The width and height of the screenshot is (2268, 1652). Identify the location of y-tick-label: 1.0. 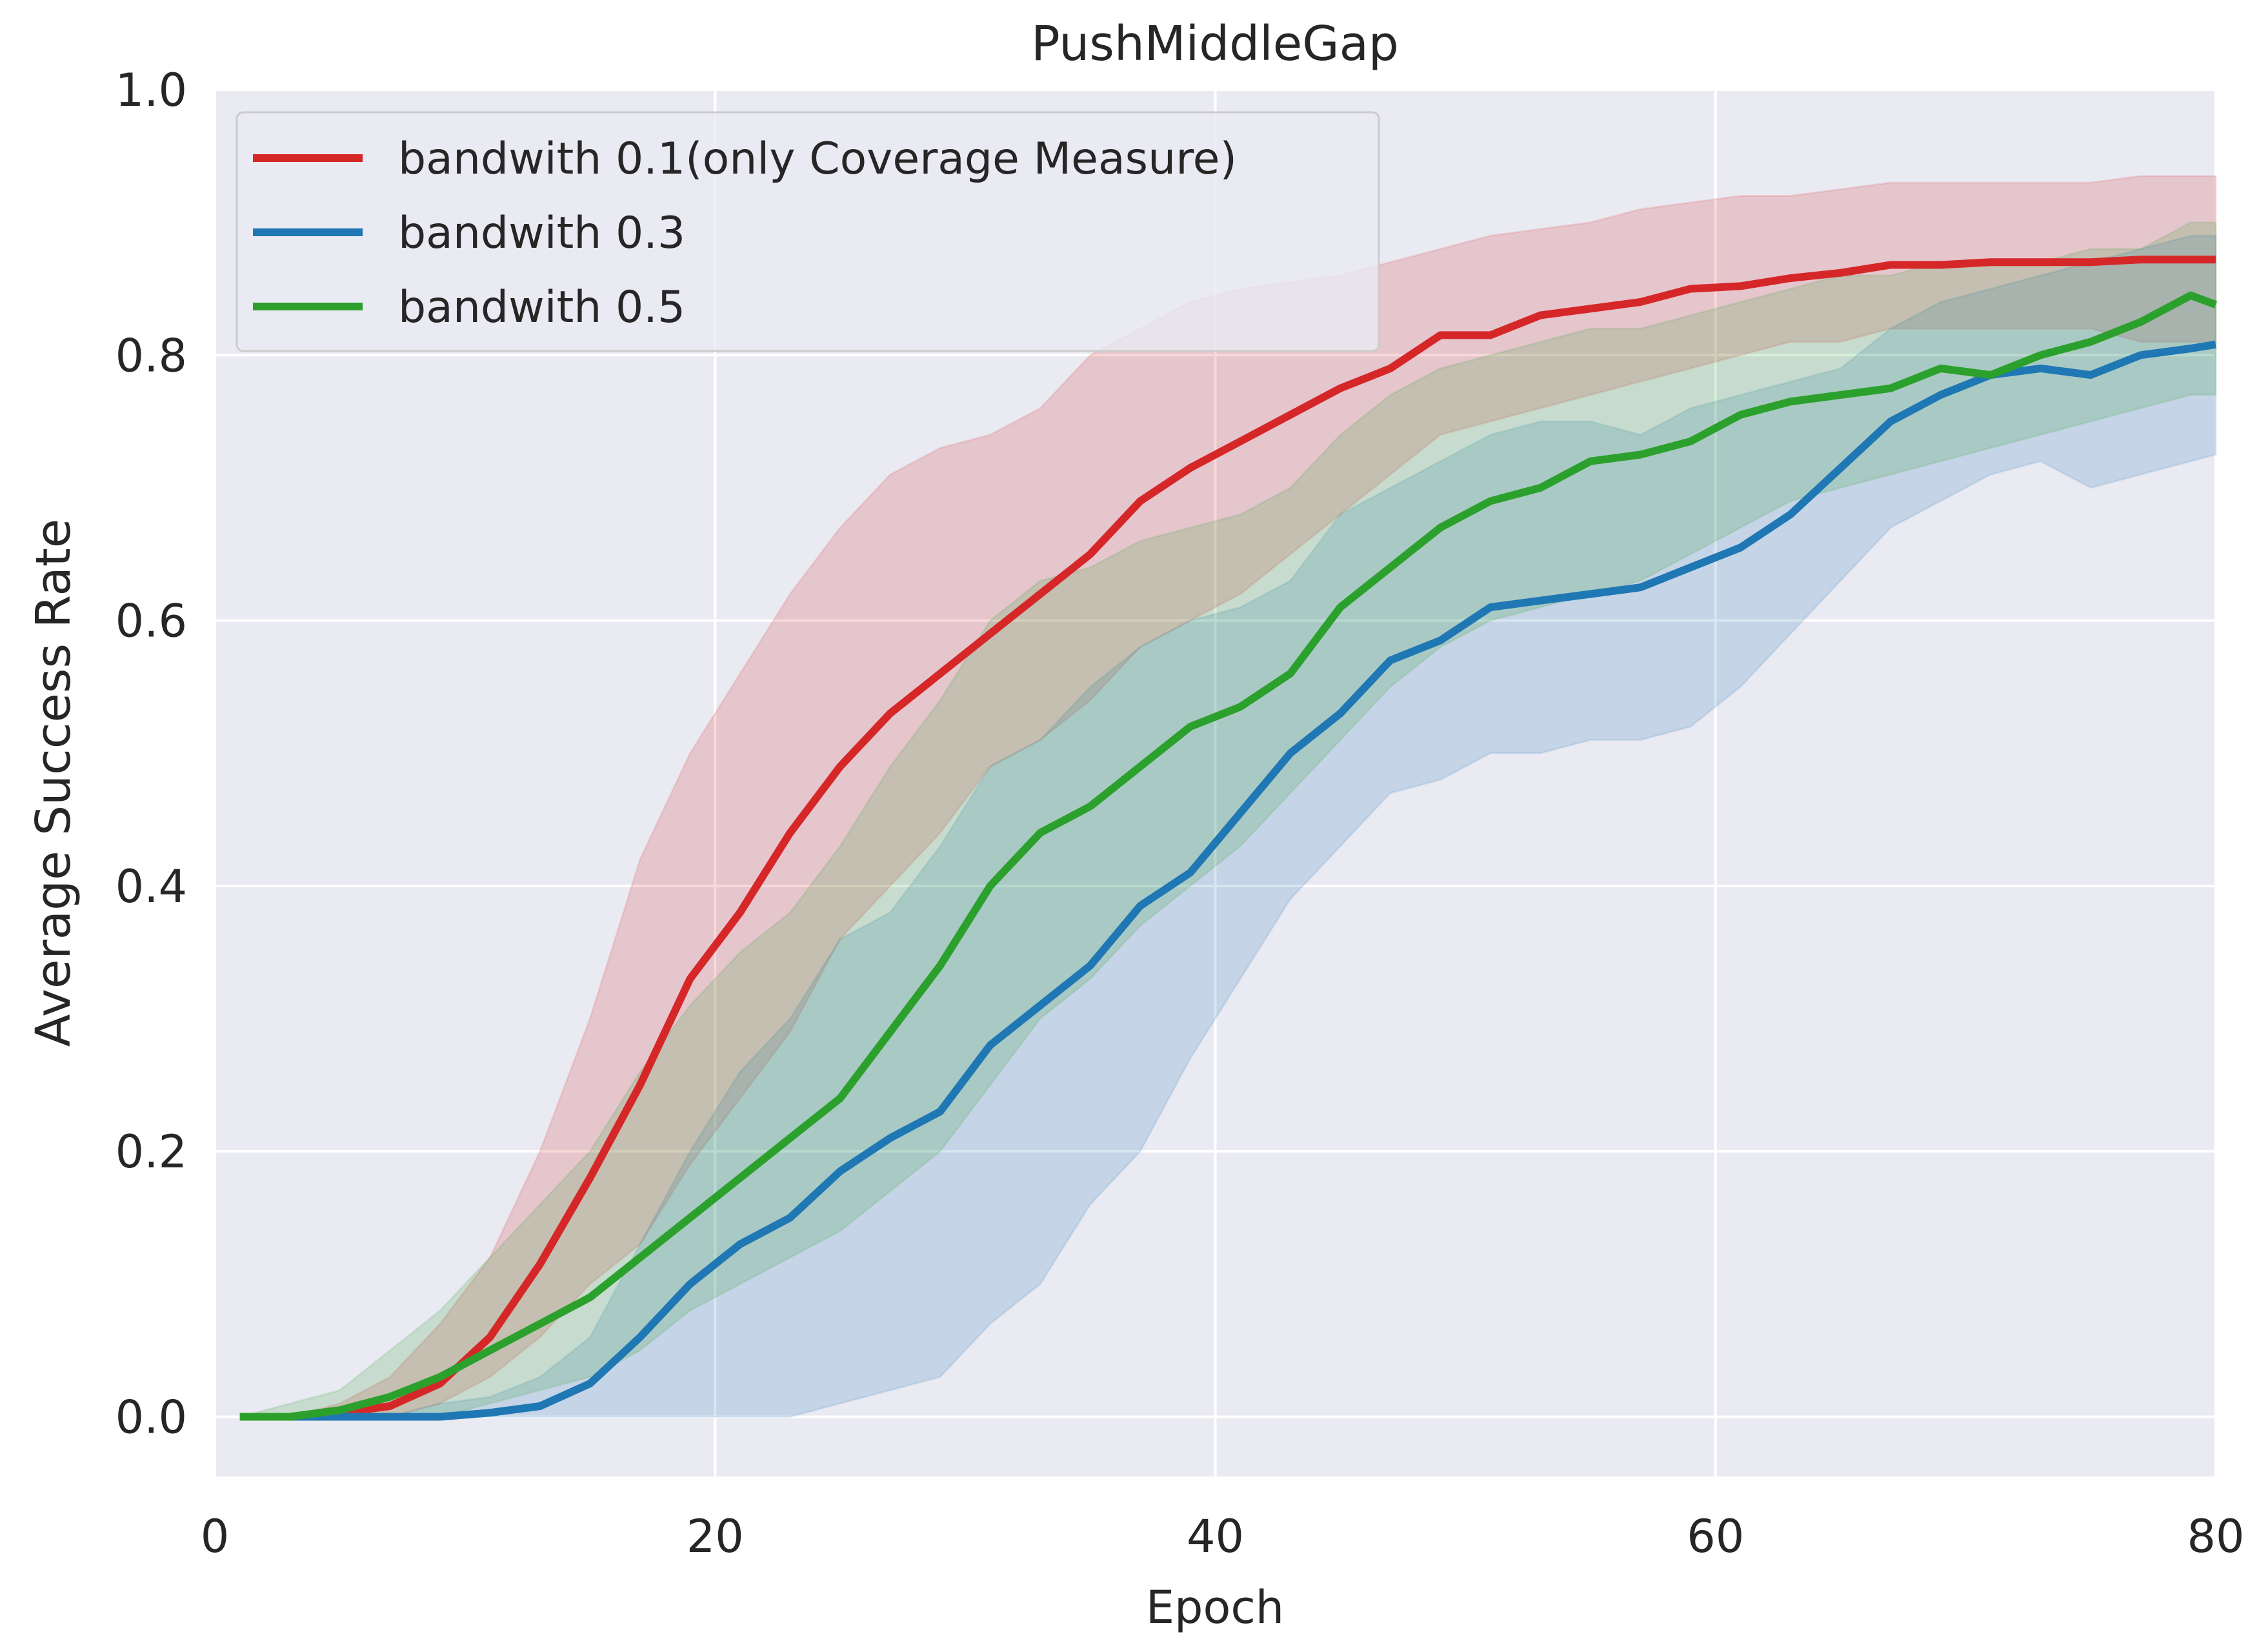
(151, 90).